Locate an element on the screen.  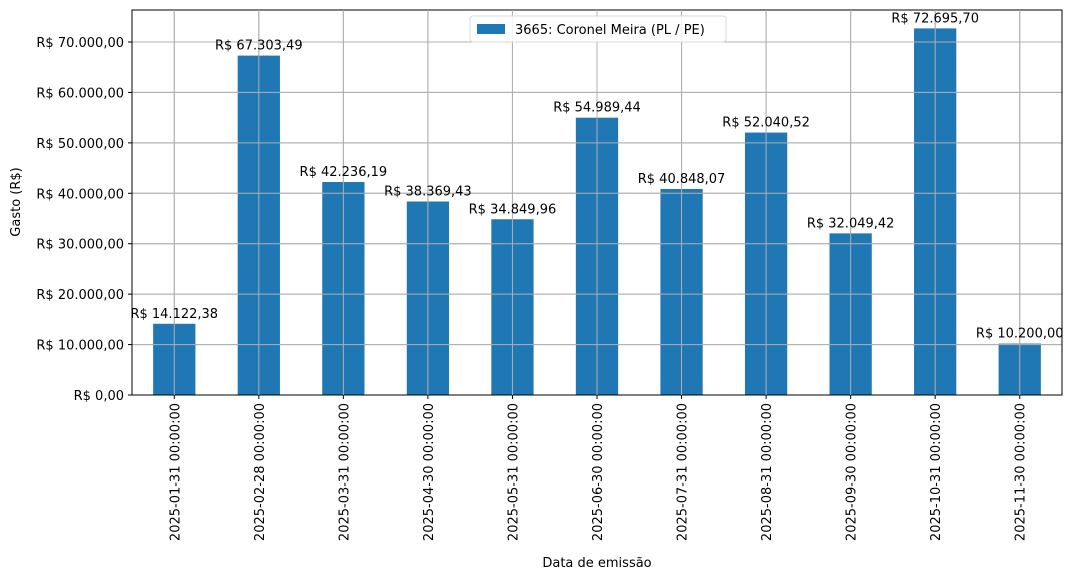
legend-label: 3665: Coronel Meira (PL / PE) is located at coordinates (610, 30).